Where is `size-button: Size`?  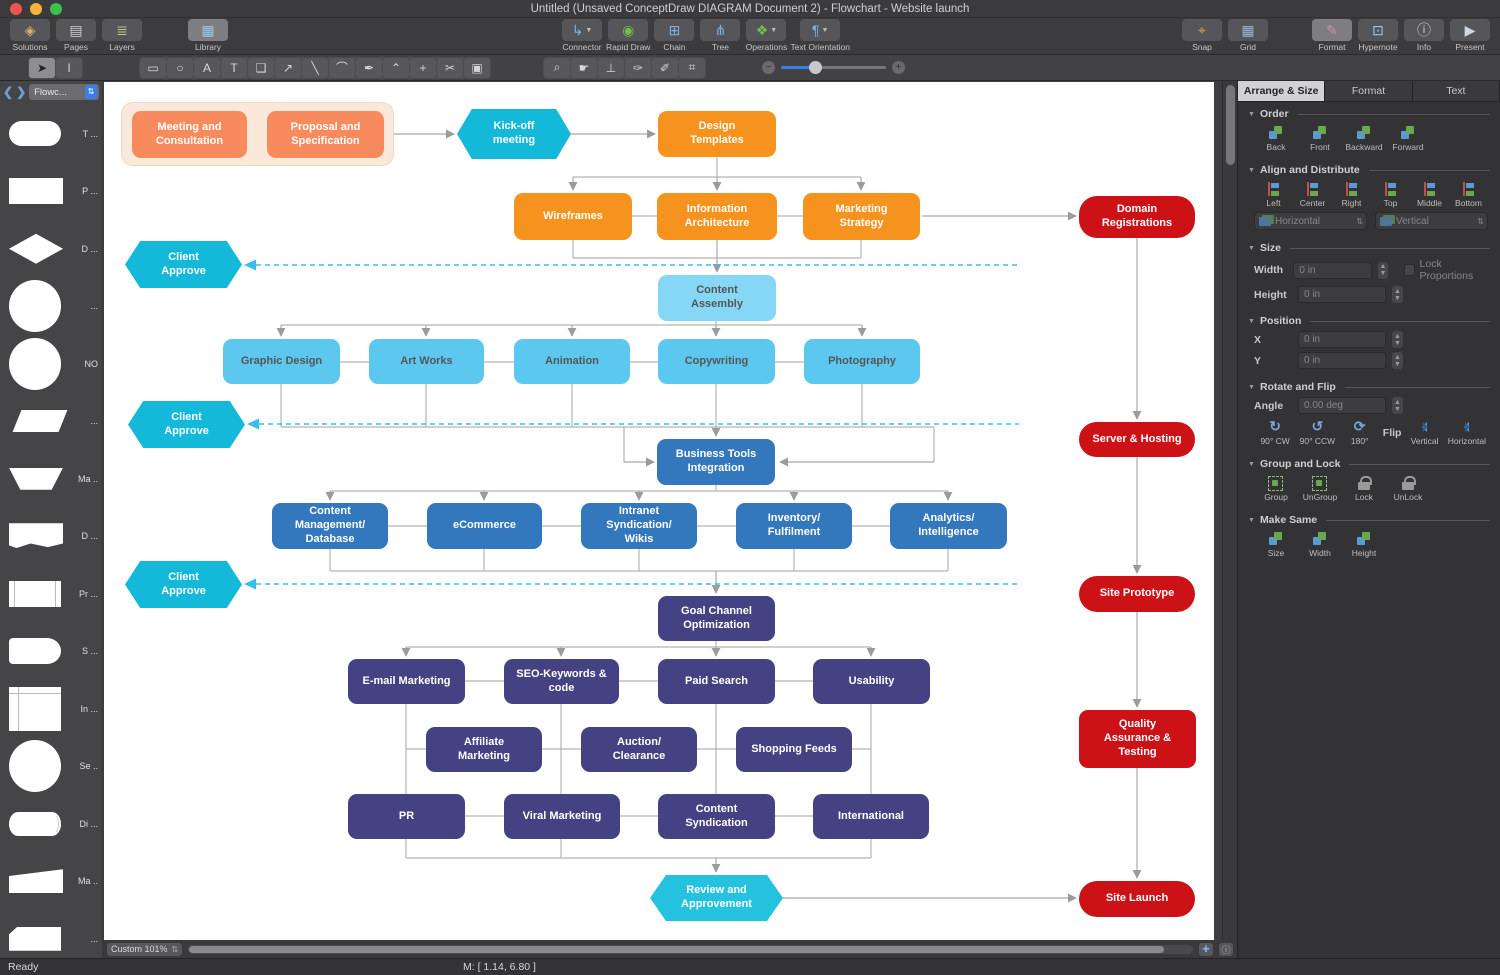 size-button: Size is located at coordinates (1276, 544).